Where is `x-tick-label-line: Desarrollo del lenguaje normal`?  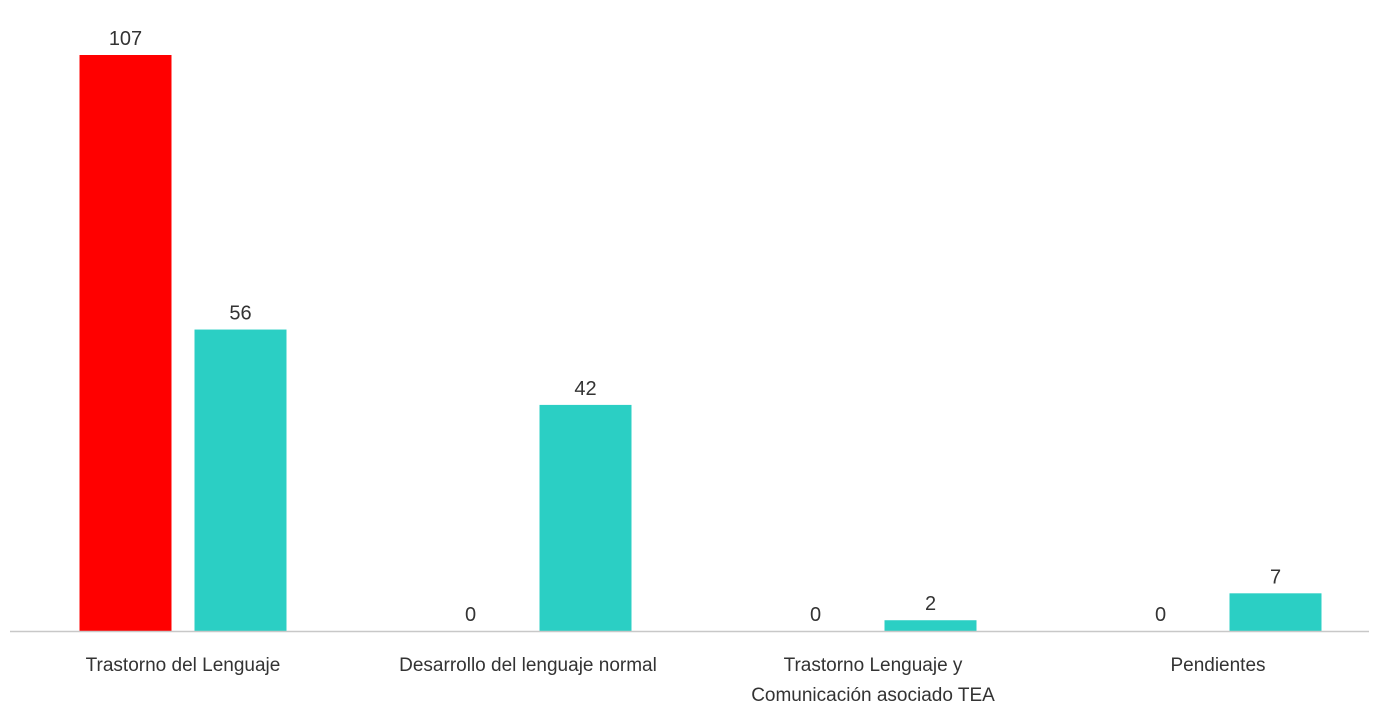 x-tick-label-line: Desarrollo del lenguaje normal is located at coordinates (528, 665).